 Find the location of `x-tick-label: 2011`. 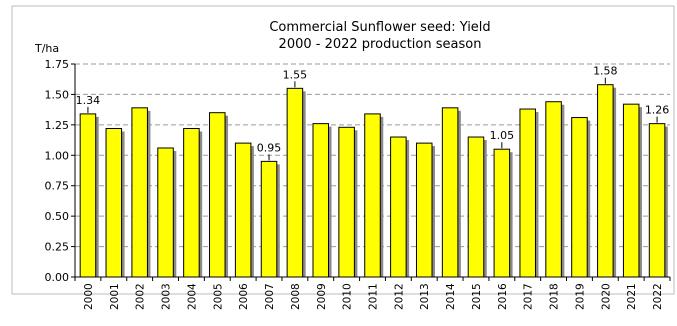

x-tick-label: 2011 is located at coordinates (374, 296).